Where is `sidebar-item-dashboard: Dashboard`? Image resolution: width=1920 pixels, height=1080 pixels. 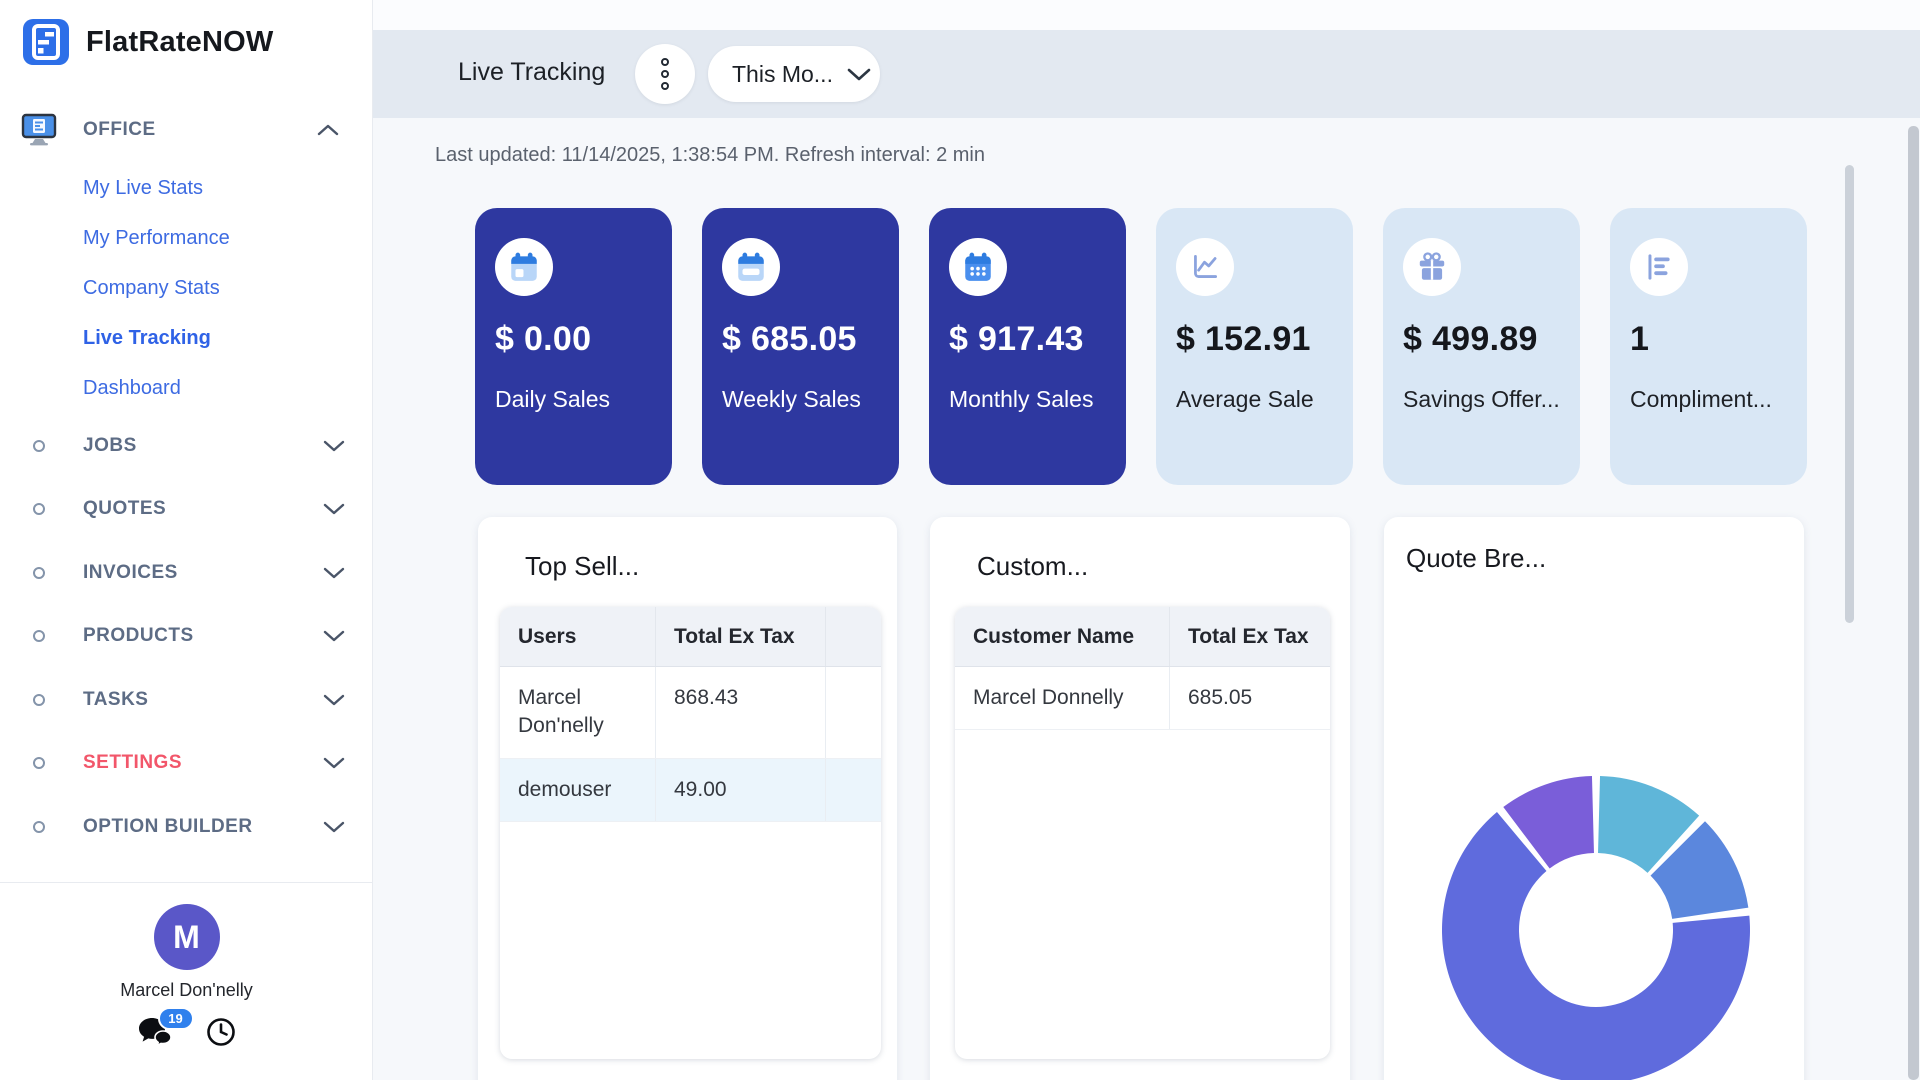
sidebar-item-dashboard: Dashboard is located at coordinates (132, 387).